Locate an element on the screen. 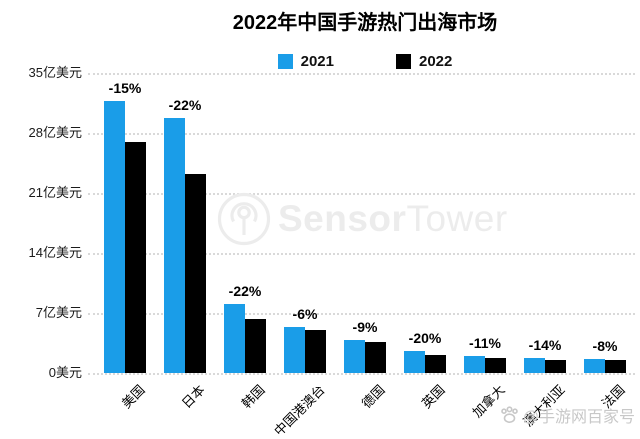 This screenshot has width=640, height=439. legend-swatch-2022 is located at coordinates (403, 61).